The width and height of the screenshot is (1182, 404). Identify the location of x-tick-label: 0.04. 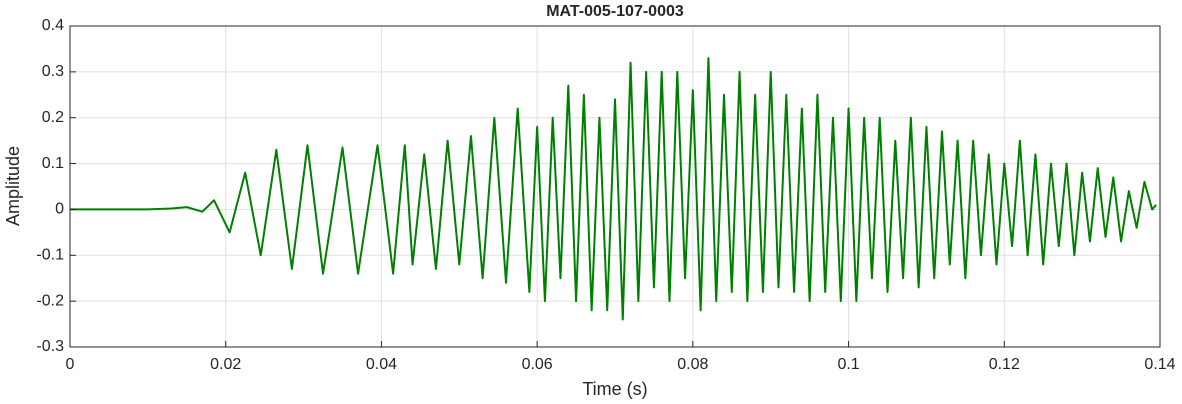
(381, 364).